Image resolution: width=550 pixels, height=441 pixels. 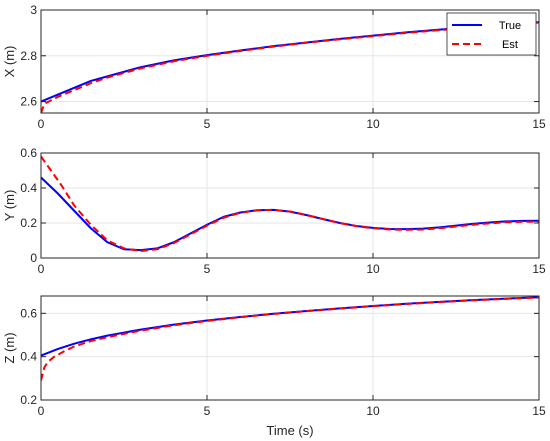 I want to click on legend: True Est, so click(x=491, y=34).